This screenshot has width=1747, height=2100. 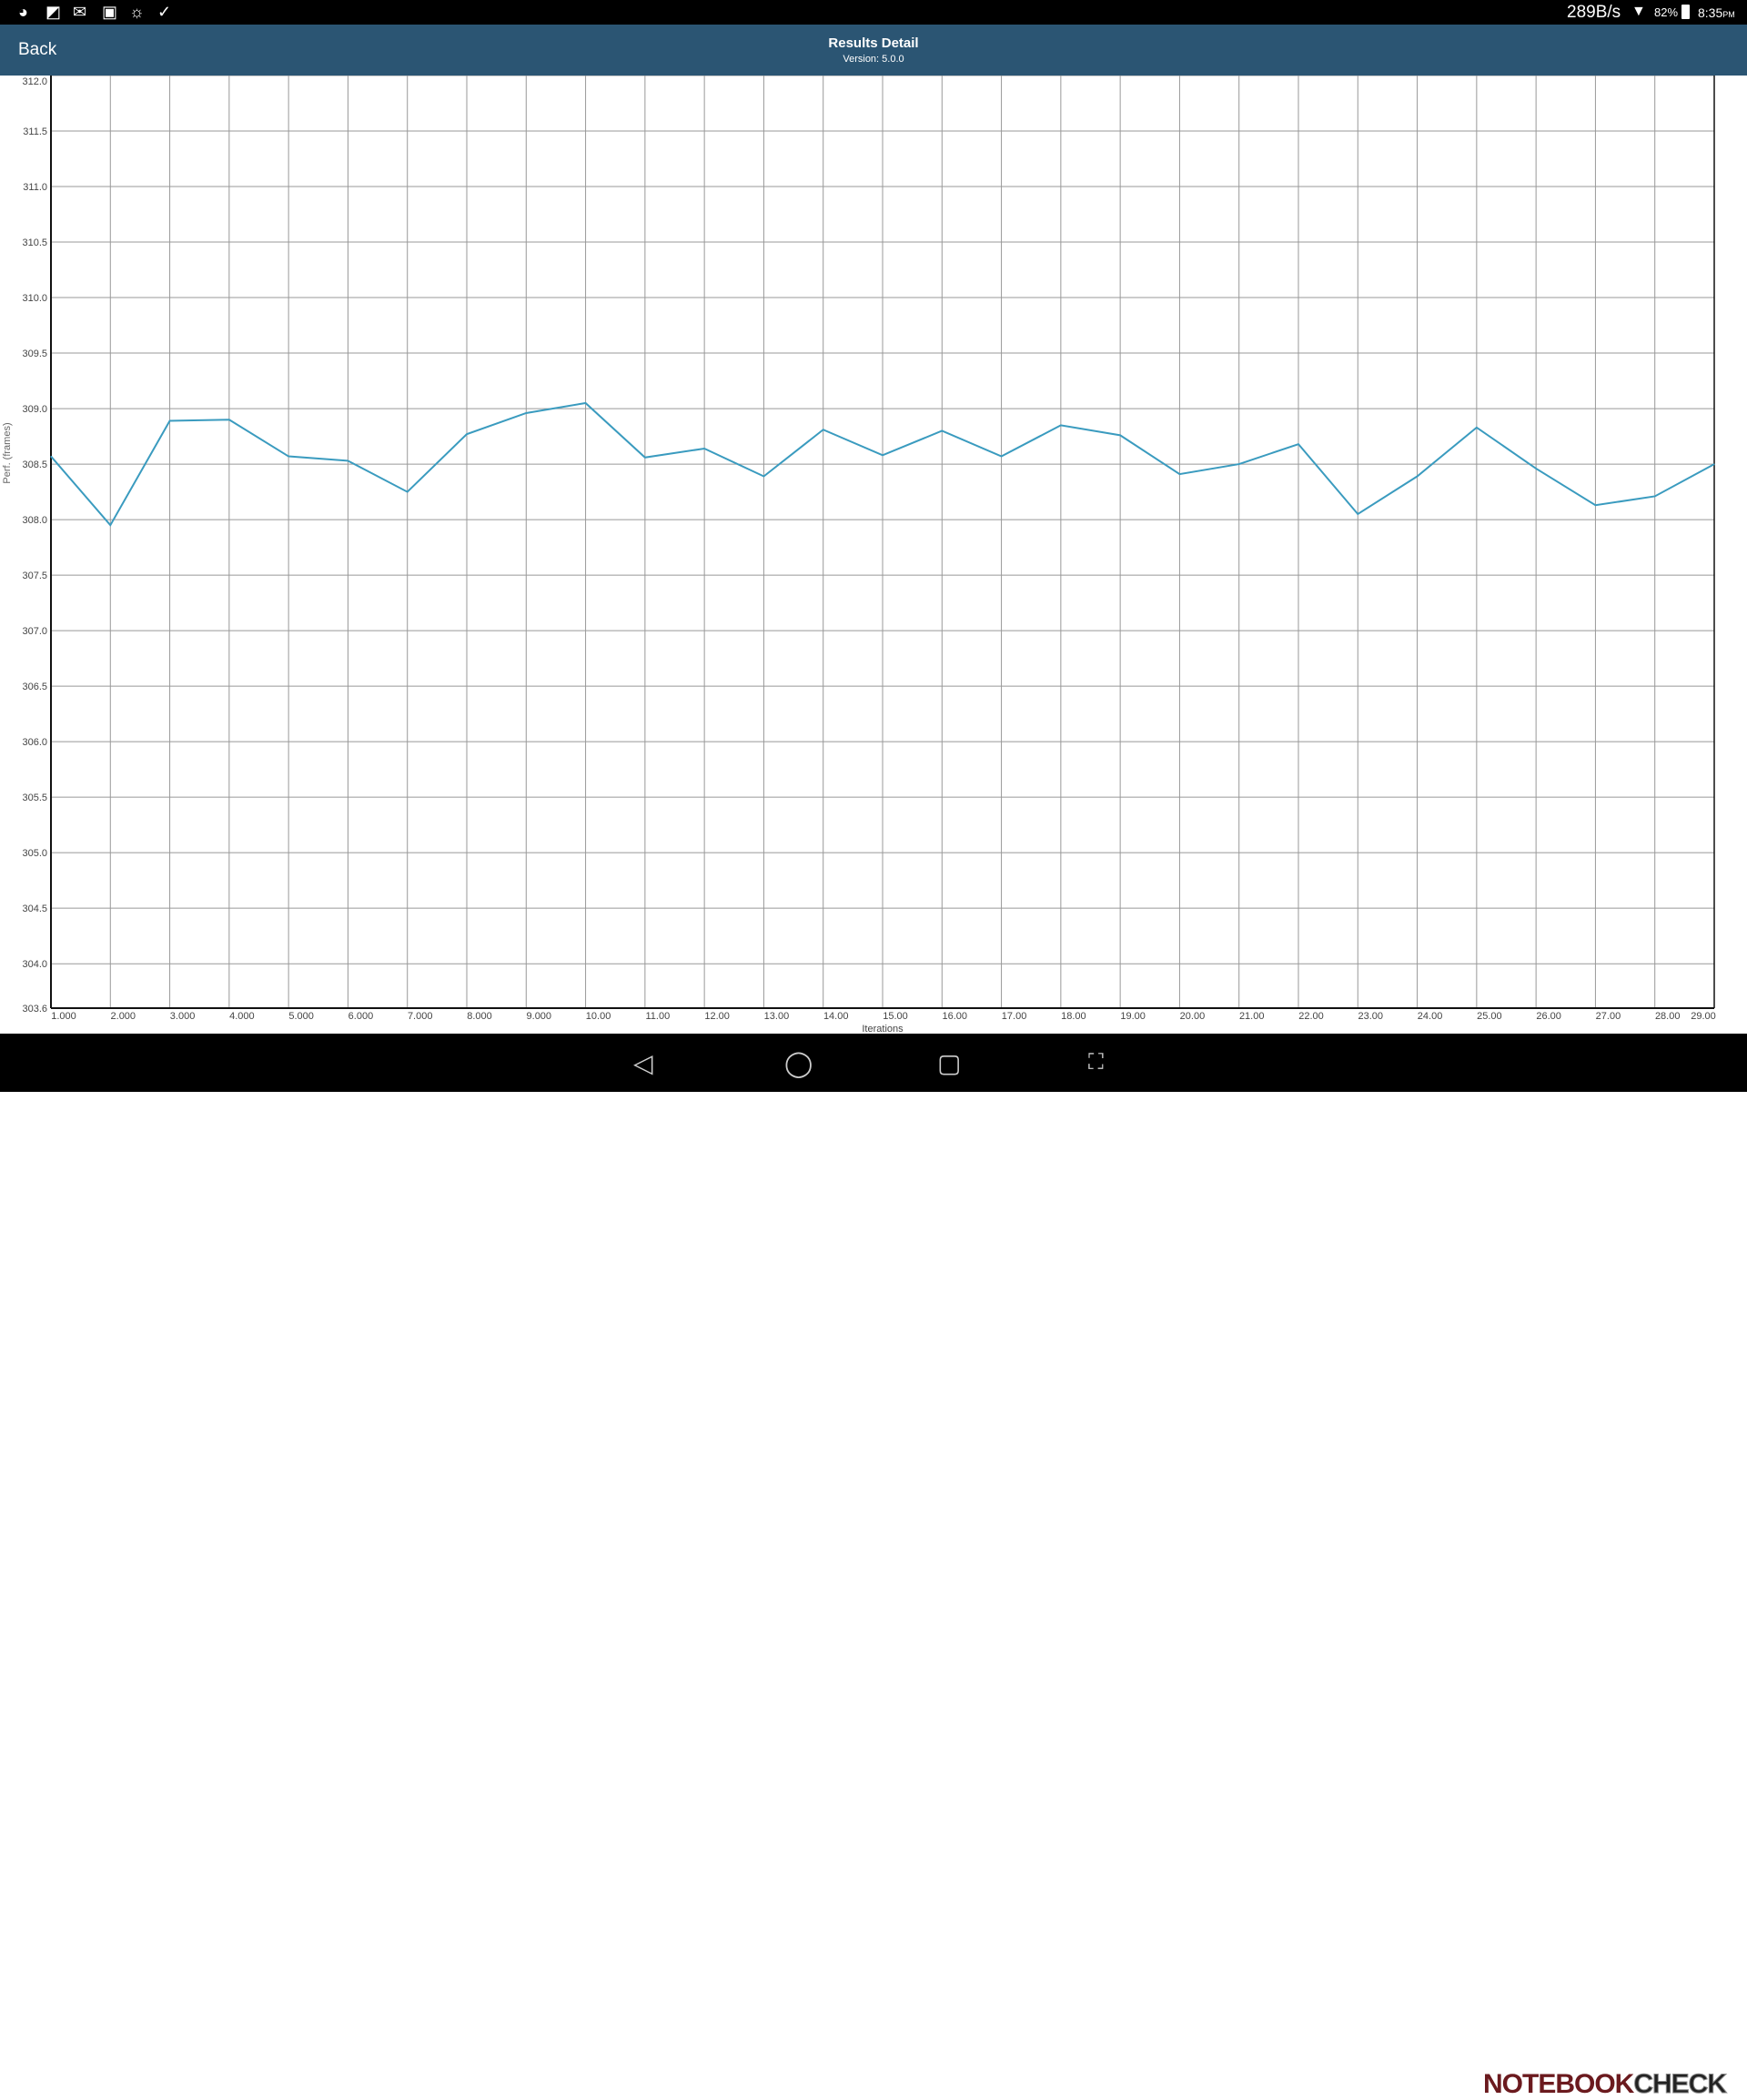 What do you see at coordinates (35, 131) in the screenshot?
I see `y-tick-label: 311.5` at bounding box center [35, 131].